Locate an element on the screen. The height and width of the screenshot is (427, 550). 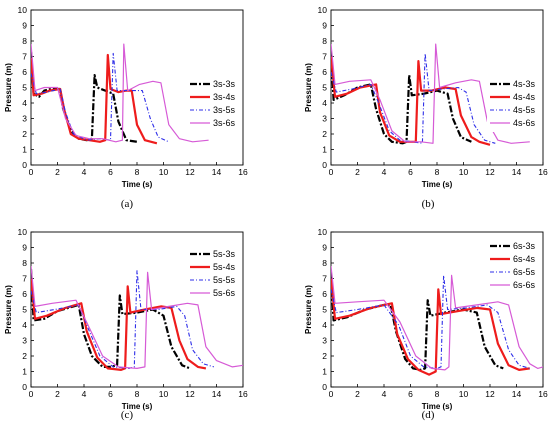
legend-entry: 4s-3s is located at coordinates (524, 84).